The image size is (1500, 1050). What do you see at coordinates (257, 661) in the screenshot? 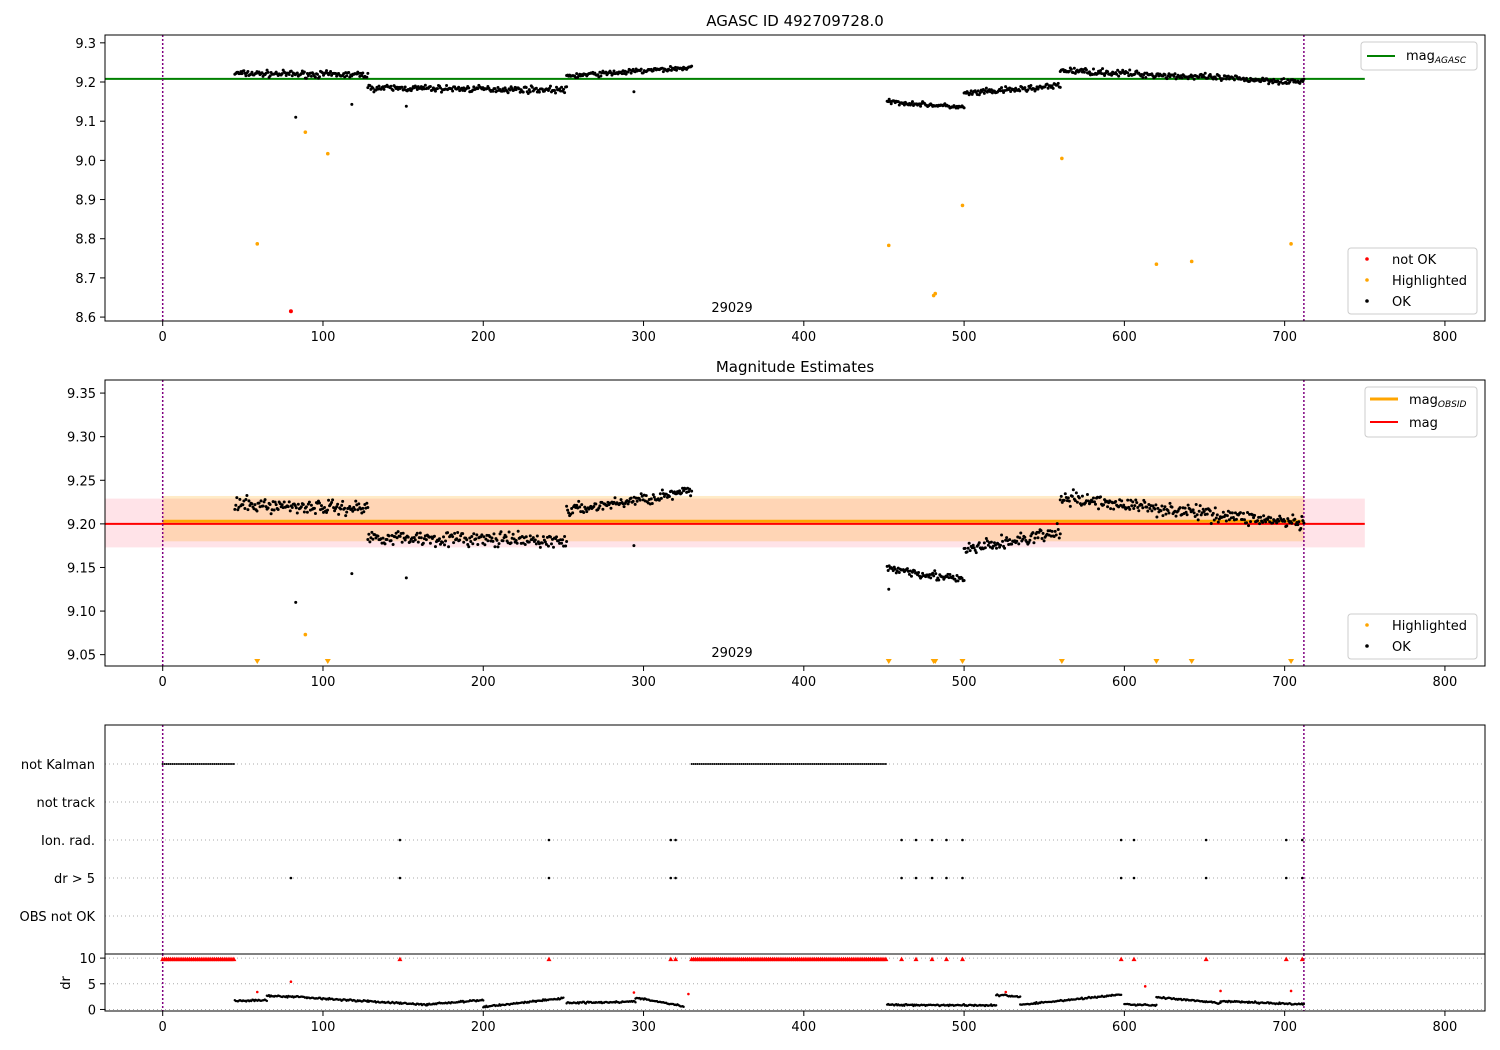
I see `magnitude-lower-marker` at bounding box center [257, 661].